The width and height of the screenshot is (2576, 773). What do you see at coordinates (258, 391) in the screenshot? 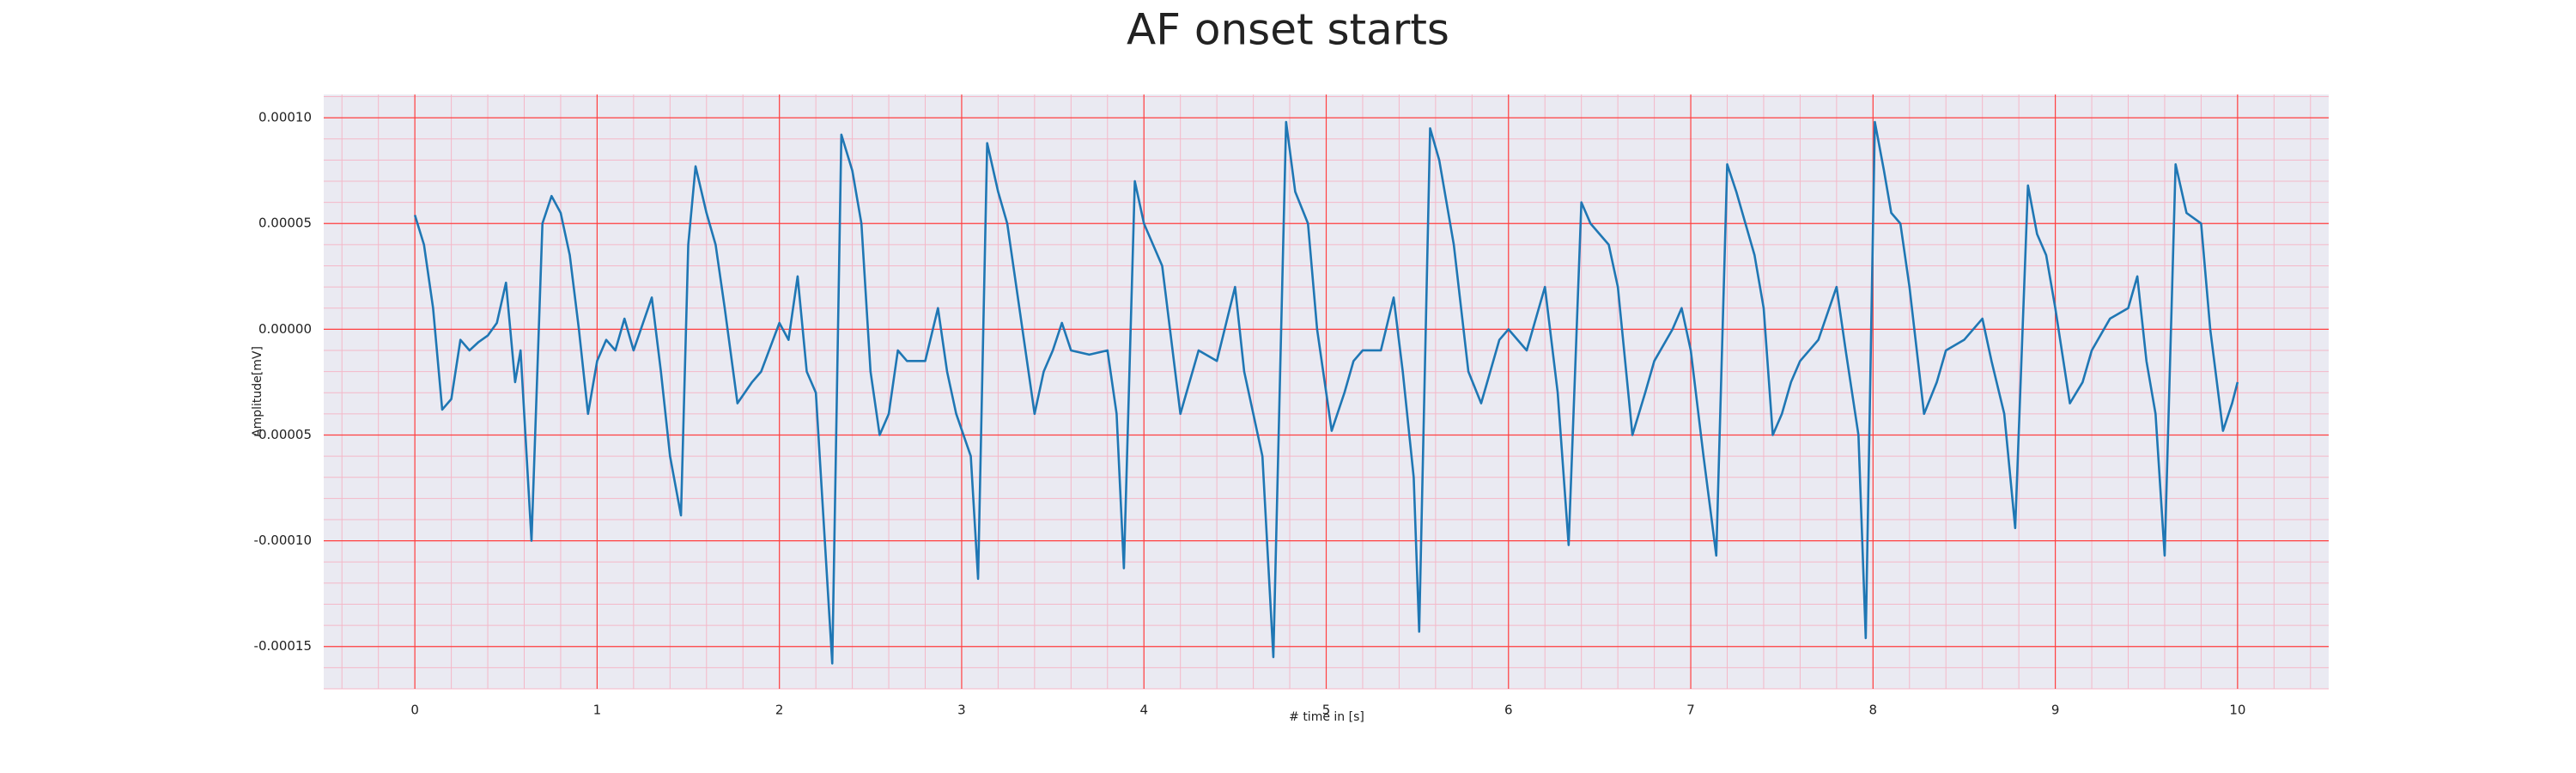
I see `y-axis-label: Amplitude[mV]` at bounding box center [258, 391].